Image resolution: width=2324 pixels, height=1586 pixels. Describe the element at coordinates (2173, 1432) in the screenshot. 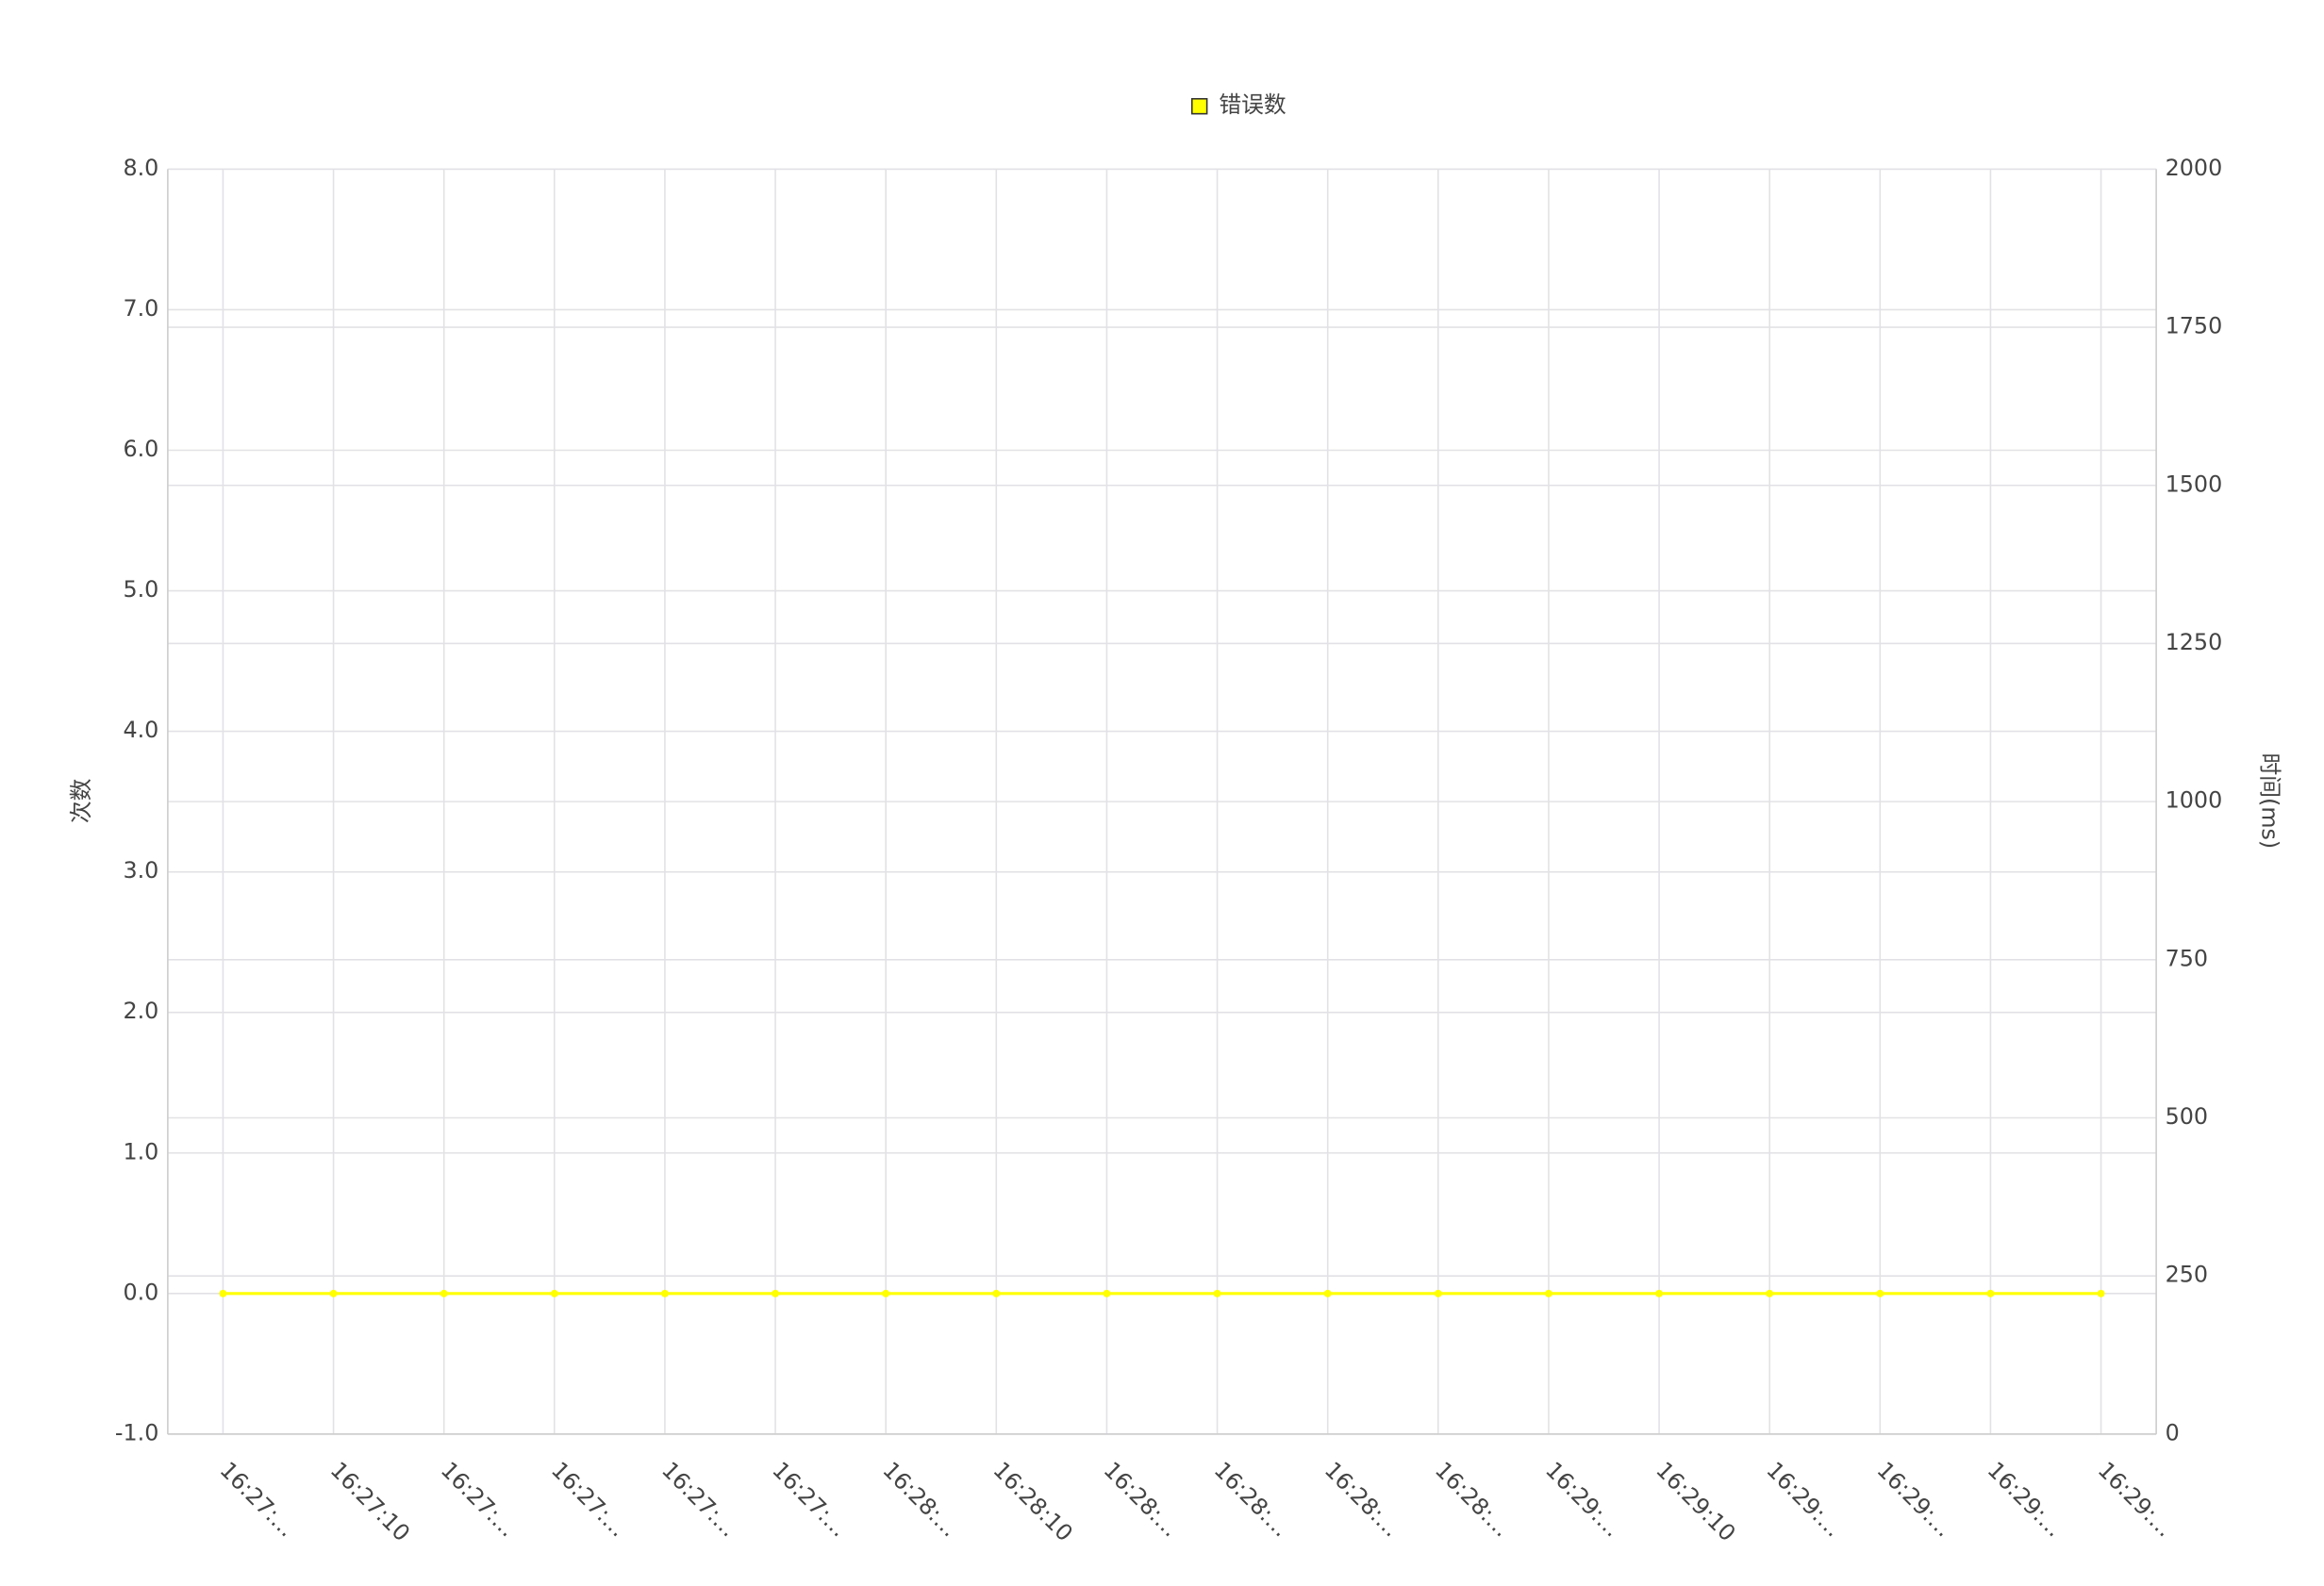

I see `y2-tick-label: 0` at that location.